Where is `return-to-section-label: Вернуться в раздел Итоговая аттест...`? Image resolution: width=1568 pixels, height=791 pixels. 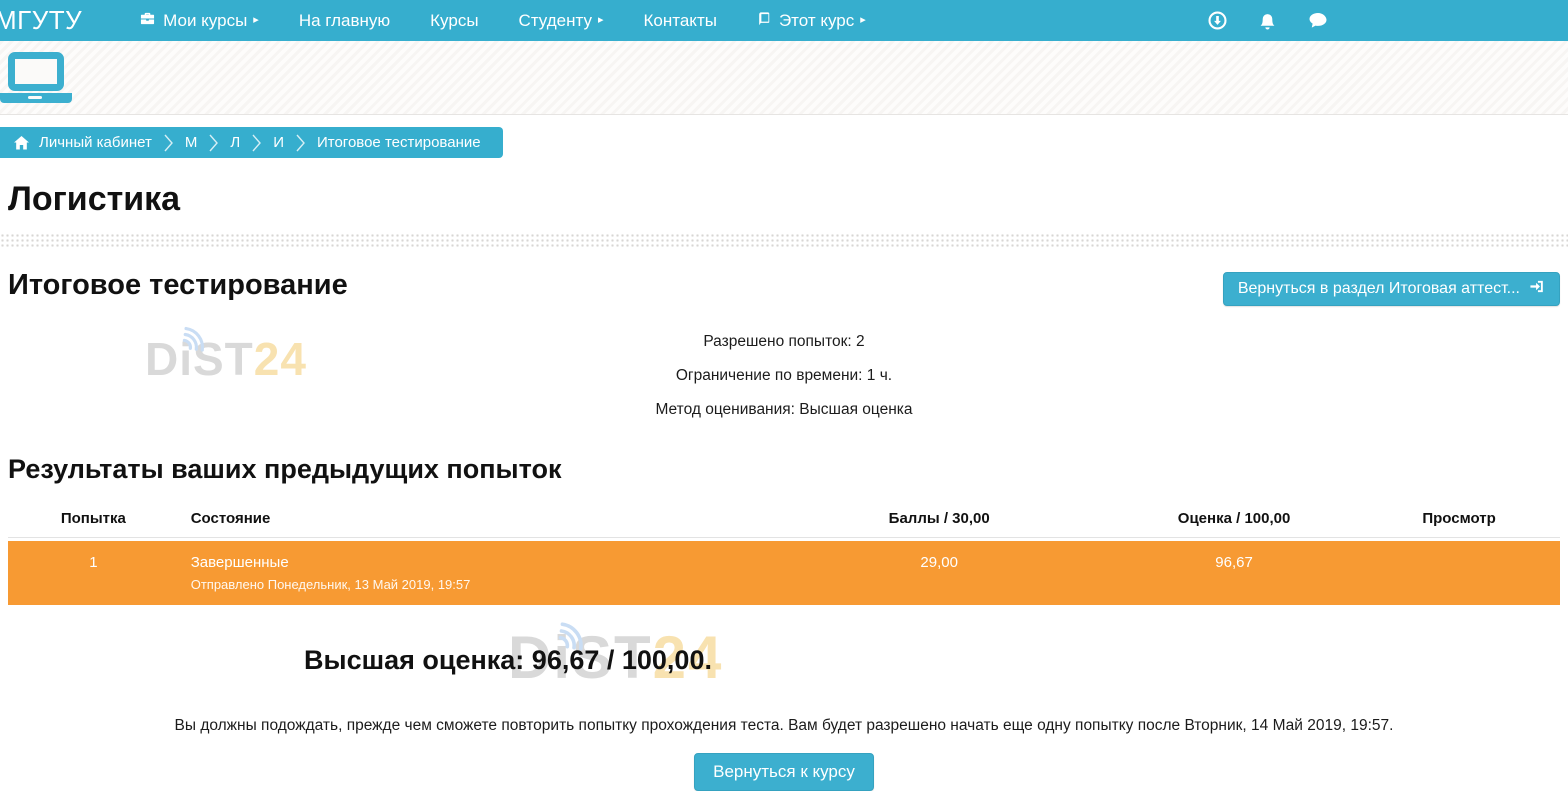 return-to-section-label: Вернуться в раздел Итоговая аттест... is located at coordinates (1378, 289).